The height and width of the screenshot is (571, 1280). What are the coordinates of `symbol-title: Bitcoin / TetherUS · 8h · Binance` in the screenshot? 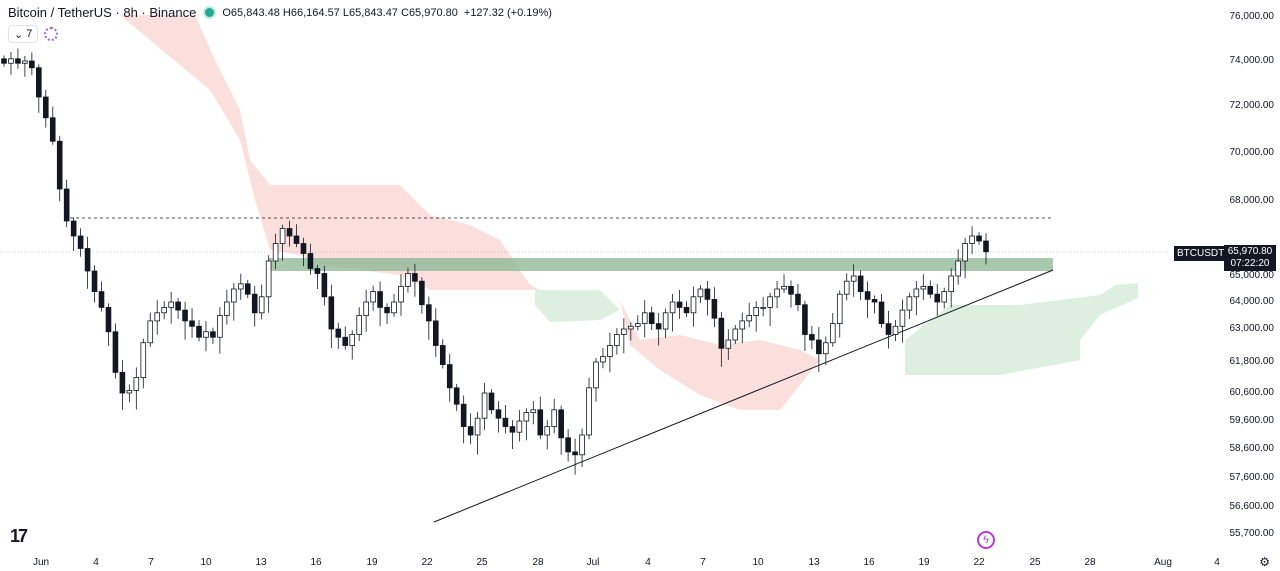 It's located at (102, 12).